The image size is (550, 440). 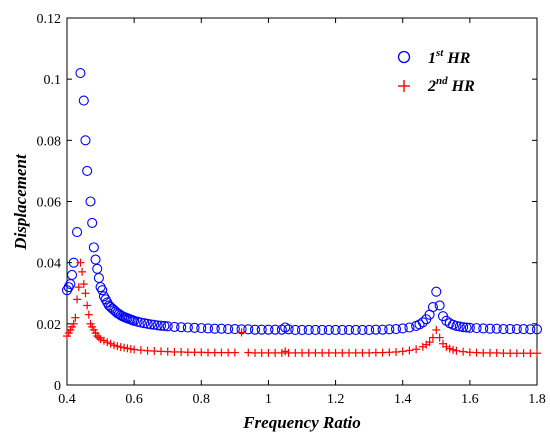 I want to click on y-tick-label: 0.02, so click(x=49, y=325).